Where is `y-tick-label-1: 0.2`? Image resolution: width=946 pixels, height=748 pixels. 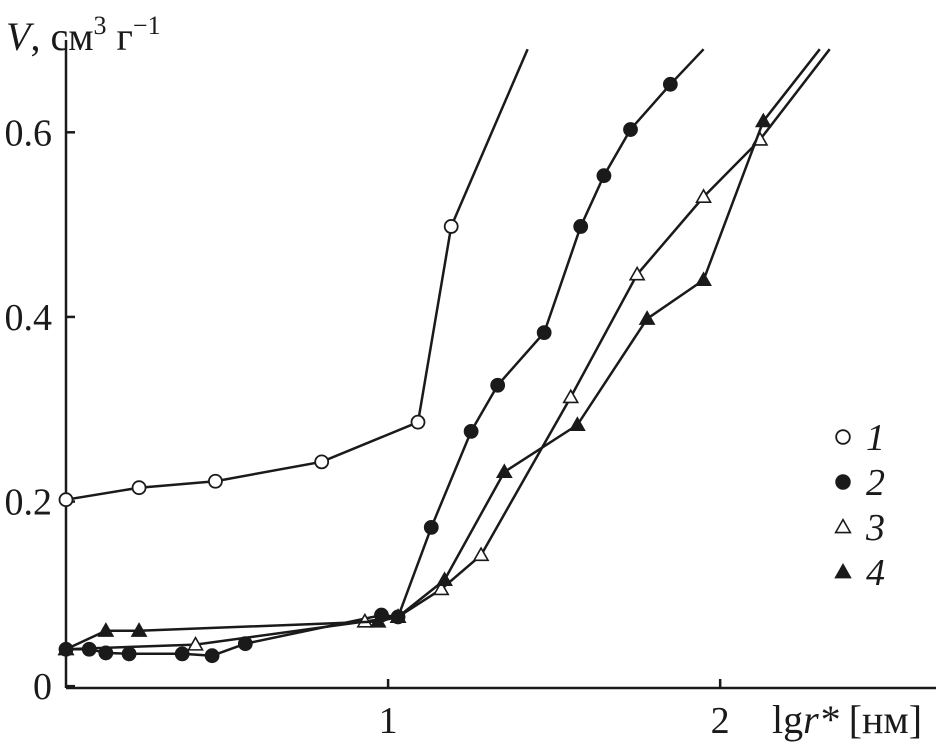 y-tick-label-1: 0.2 is located at coordinates (29, 503).